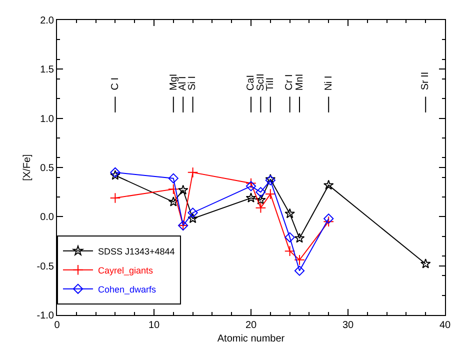 This screenshot has width=463, height=354. Describe the element at coordinates (251, 325) in the screenshot. I see `x-tick-label: 20` at that location.